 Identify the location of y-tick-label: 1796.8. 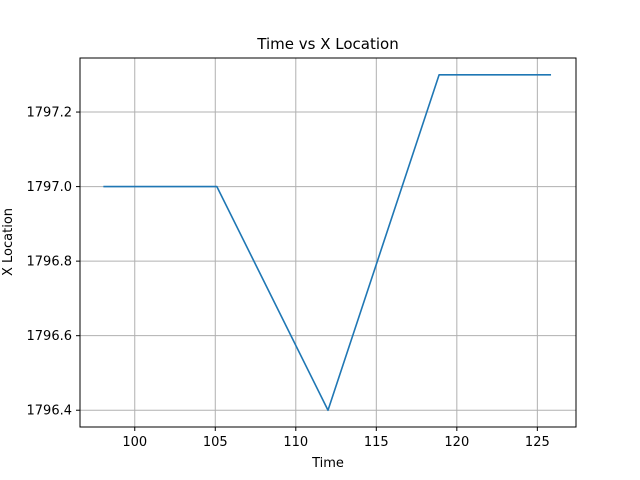
(50, 262).